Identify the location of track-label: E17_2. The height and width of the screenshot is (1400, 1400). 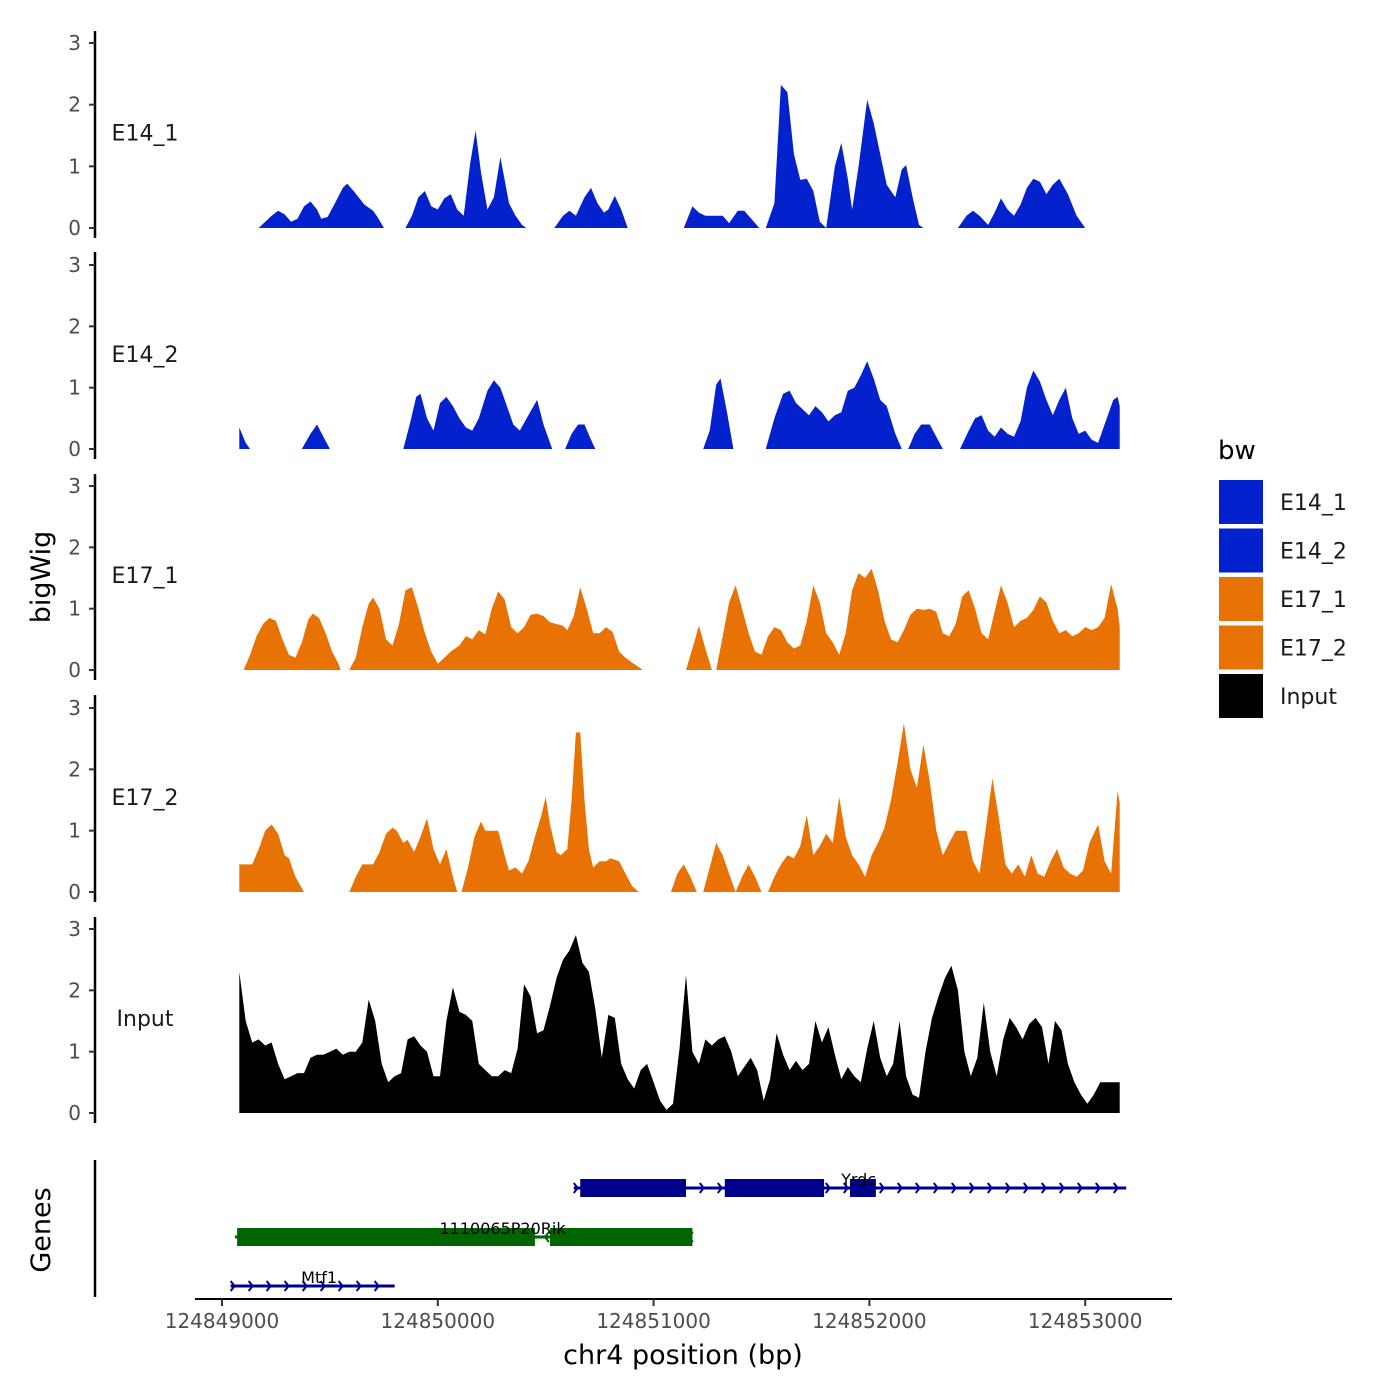
(145, 798).